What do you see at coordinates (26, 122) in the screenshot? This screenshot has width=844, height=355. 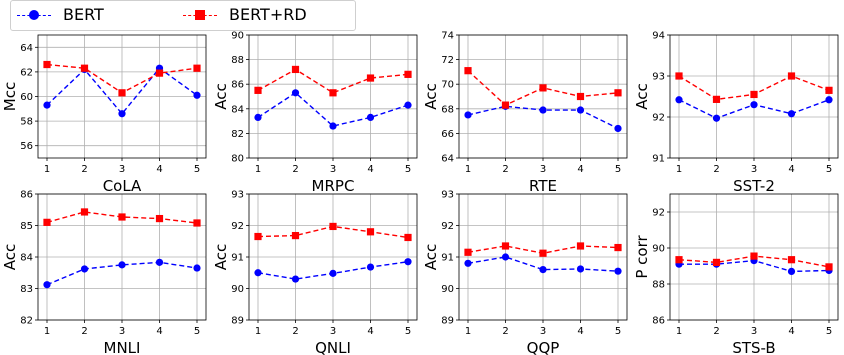 I see `y-tick-label: 58` at bounding box center [26, 122].